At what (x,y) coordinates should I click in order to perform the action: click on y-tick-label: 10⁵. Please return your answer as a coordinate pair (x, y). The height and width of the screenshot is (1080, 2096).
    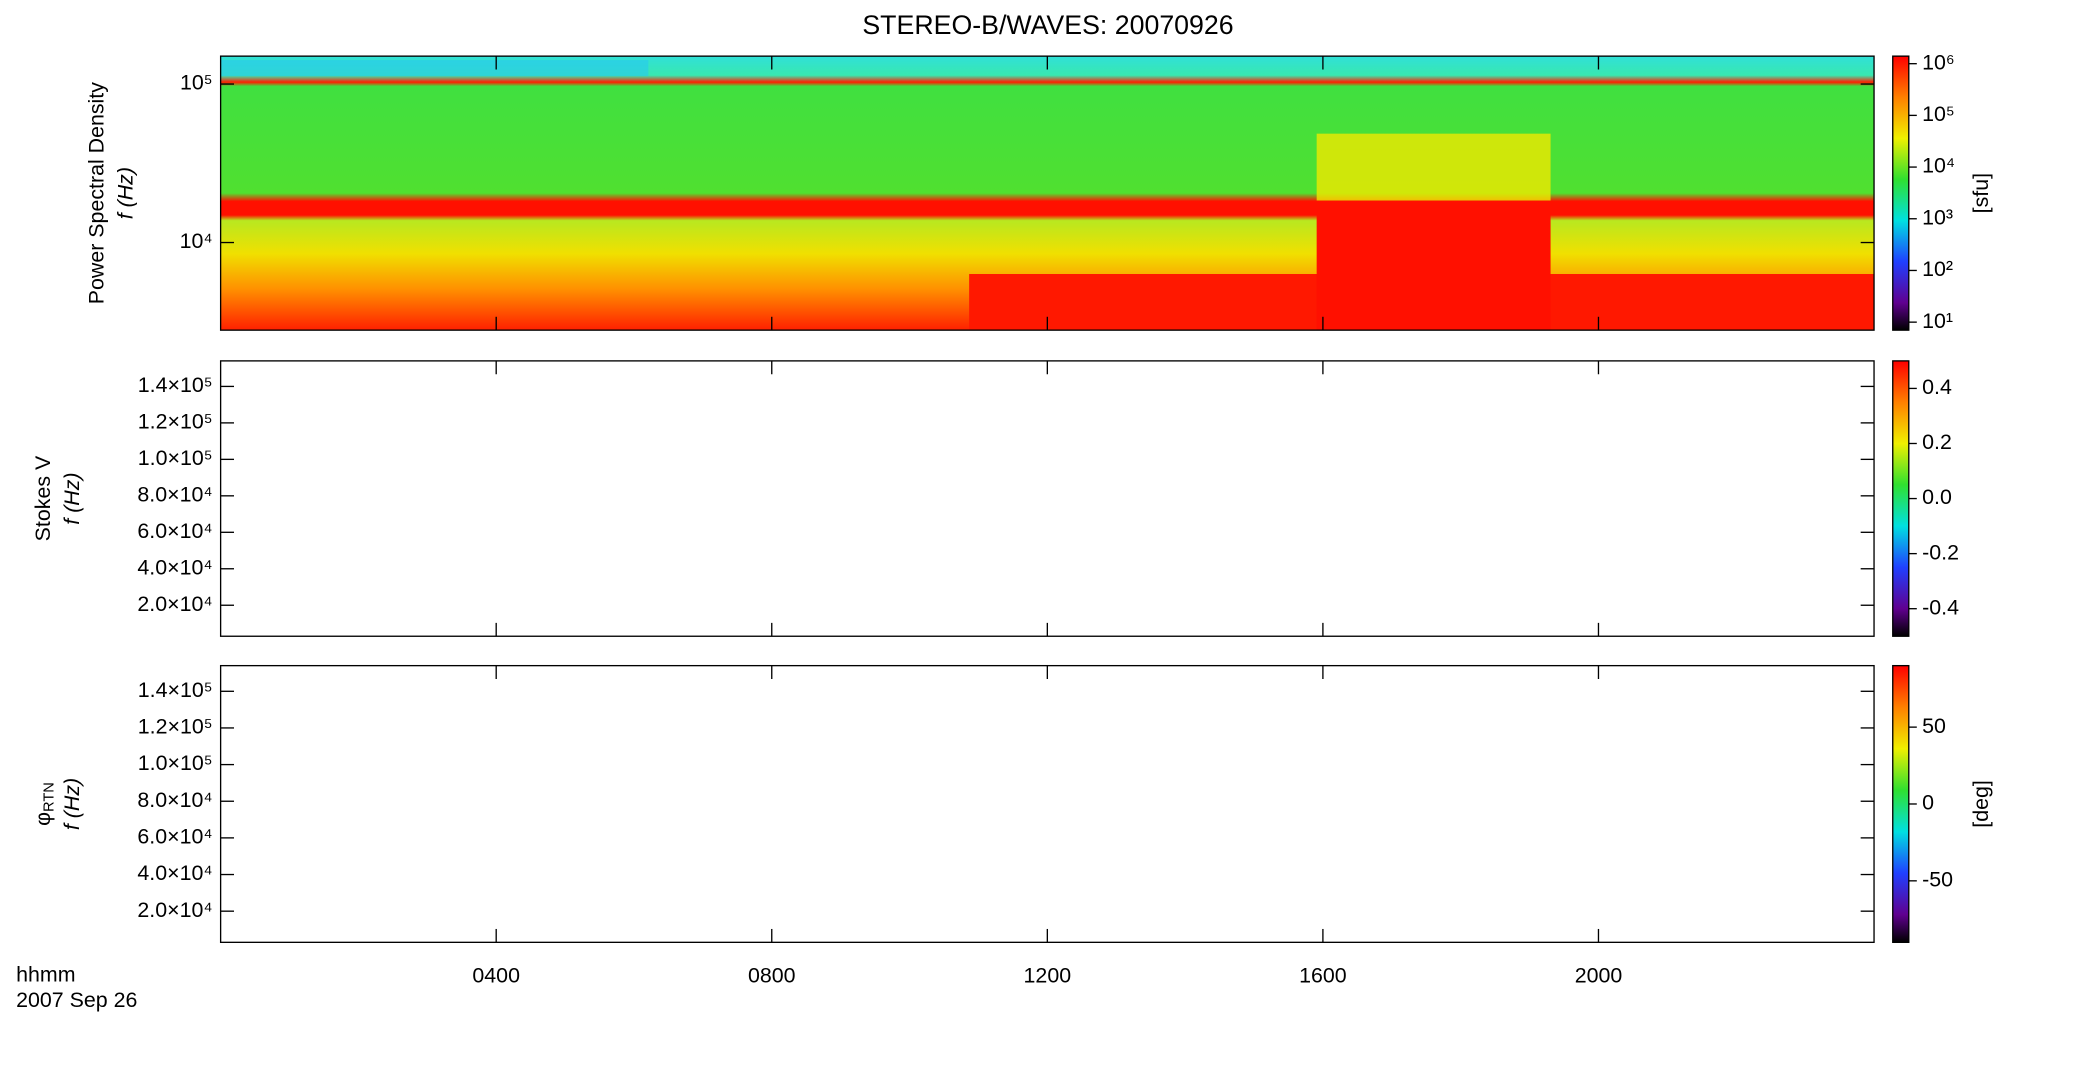
    Looking at the image, I should click on (196, 83).